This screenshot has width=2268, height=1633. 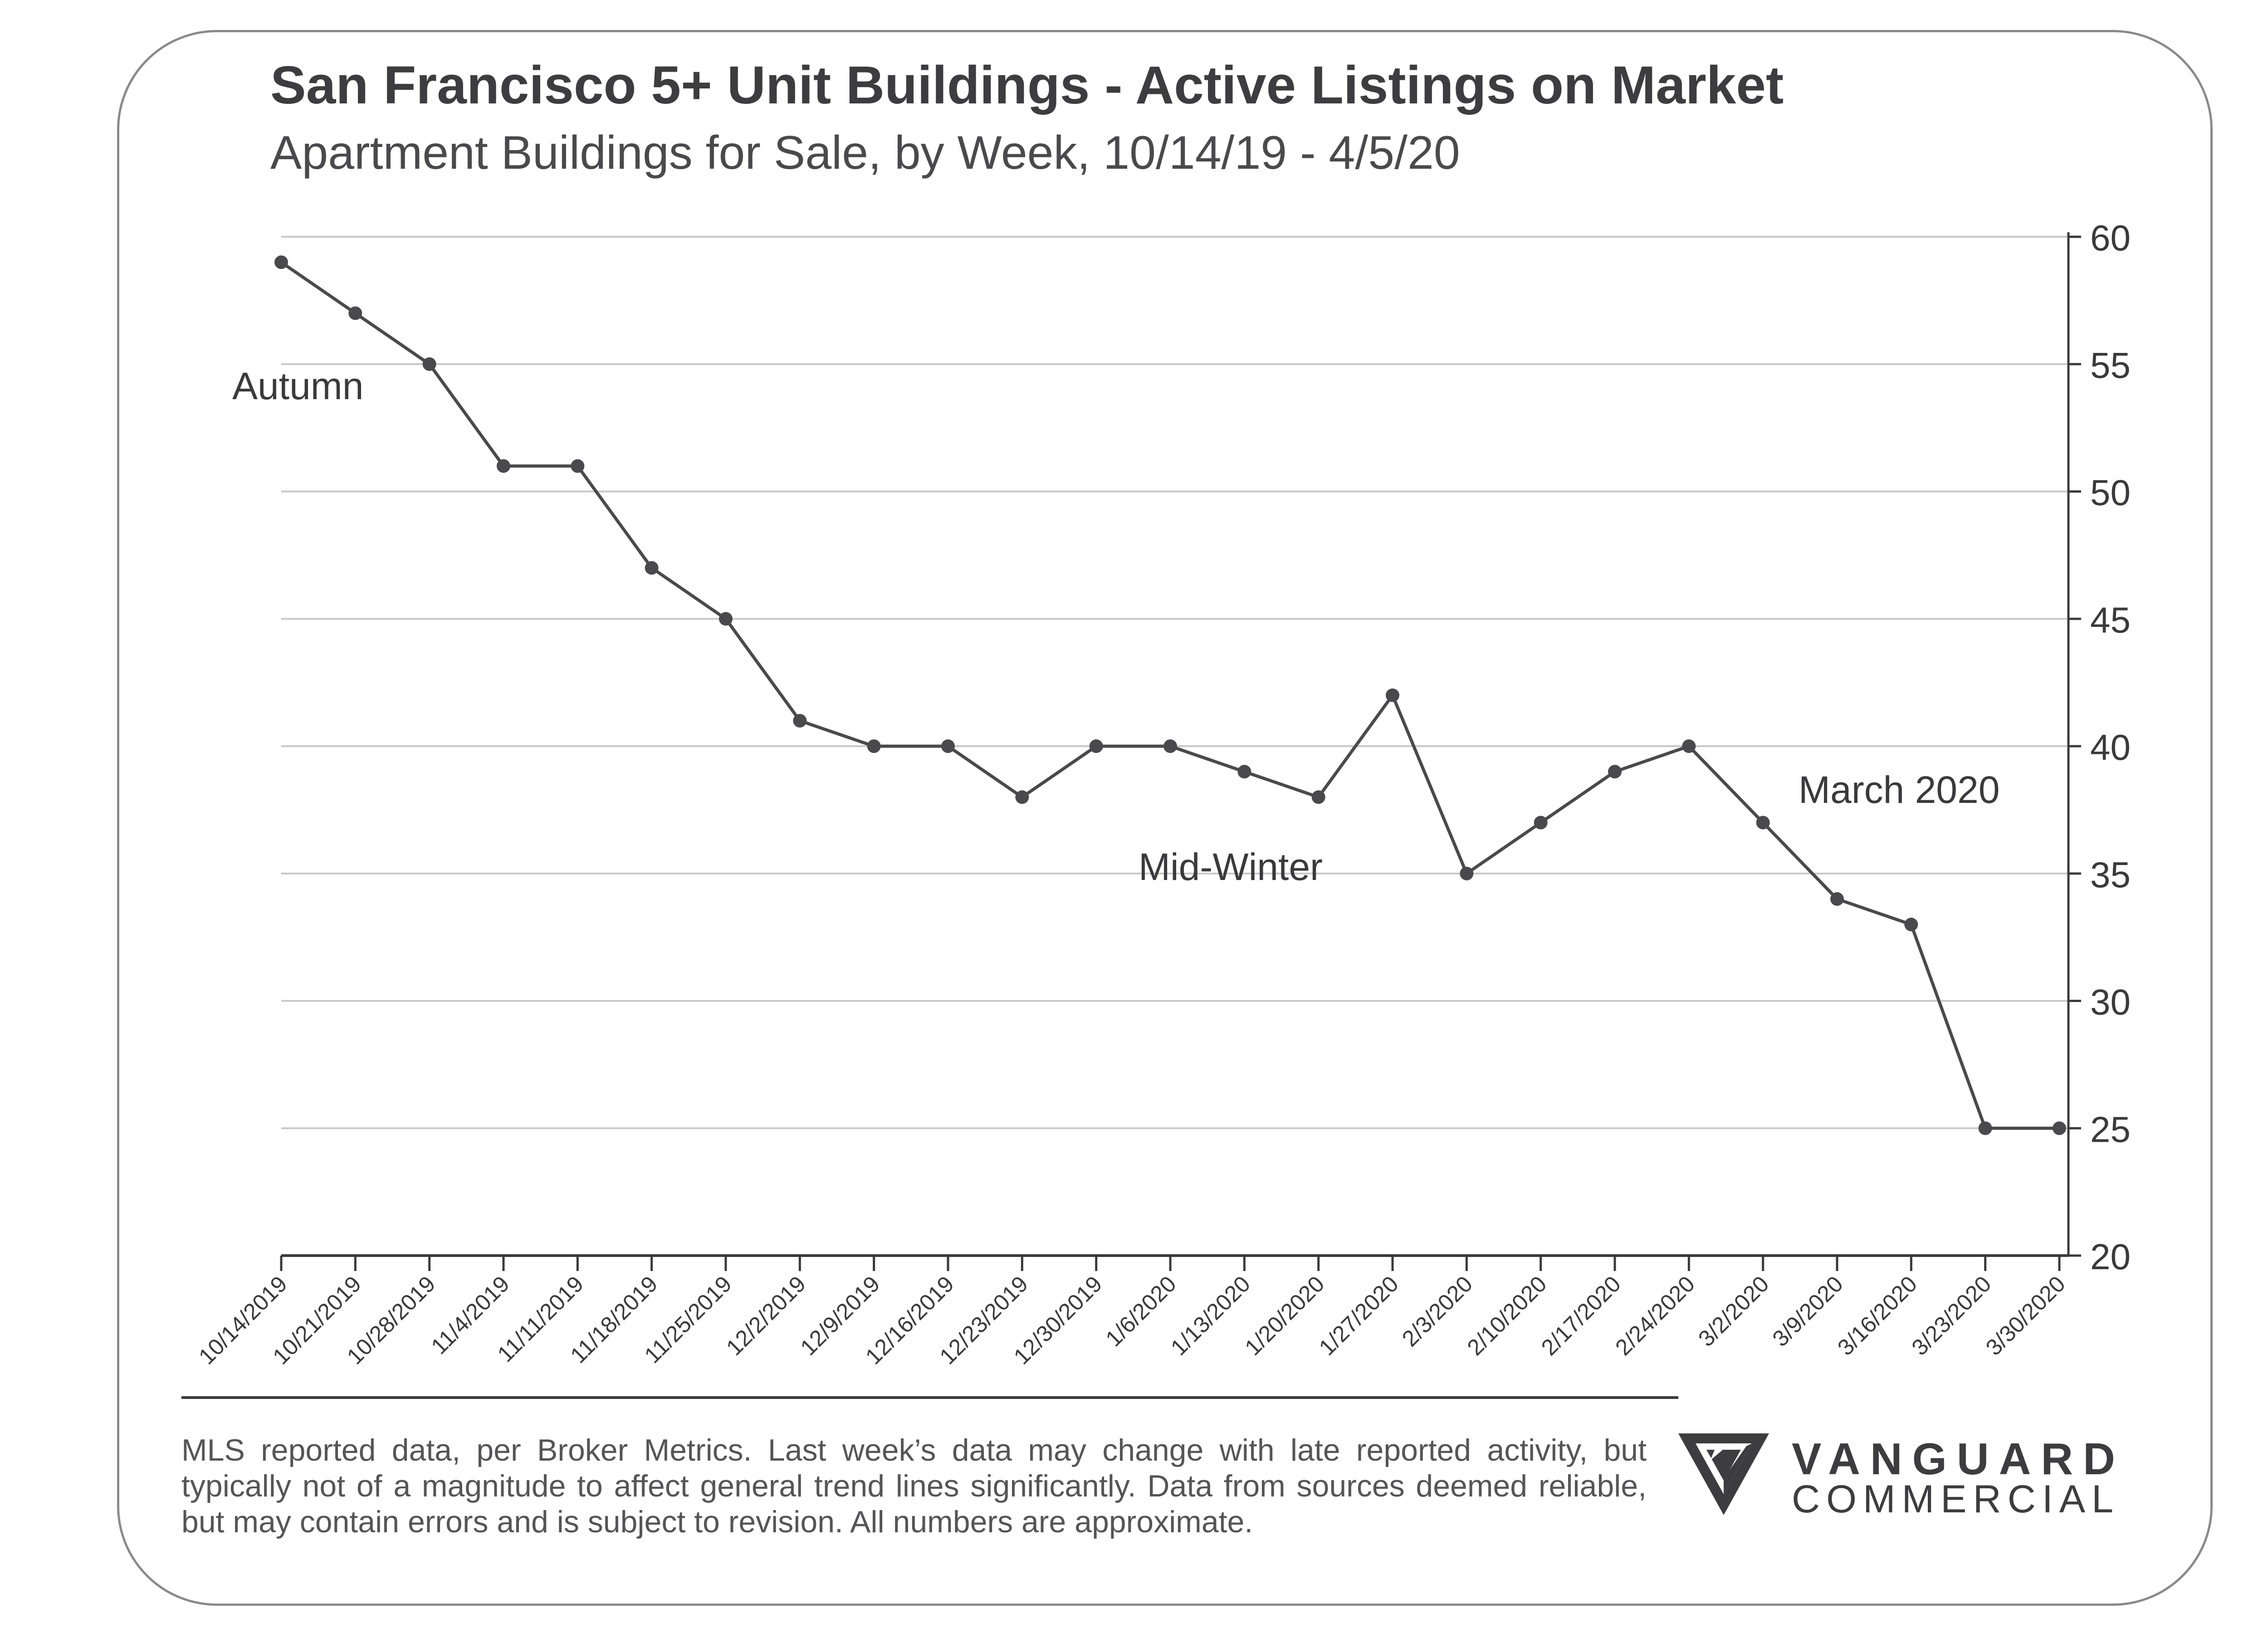 I want to click on y-tick-label: 45, so click(x=2111, y=620).